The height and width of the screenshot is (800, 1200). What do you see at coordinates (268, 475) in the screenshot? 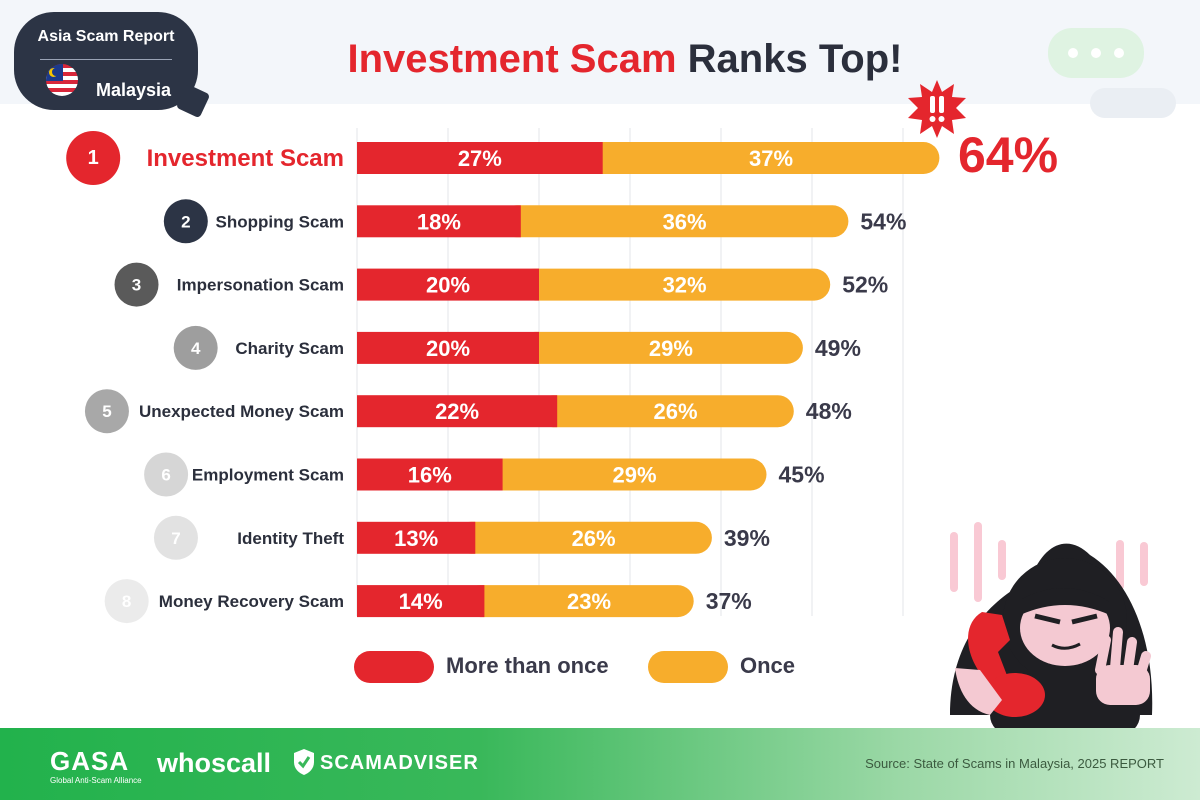
I see `category-label-6: Employment Scam` at bounding box center [268, 475].